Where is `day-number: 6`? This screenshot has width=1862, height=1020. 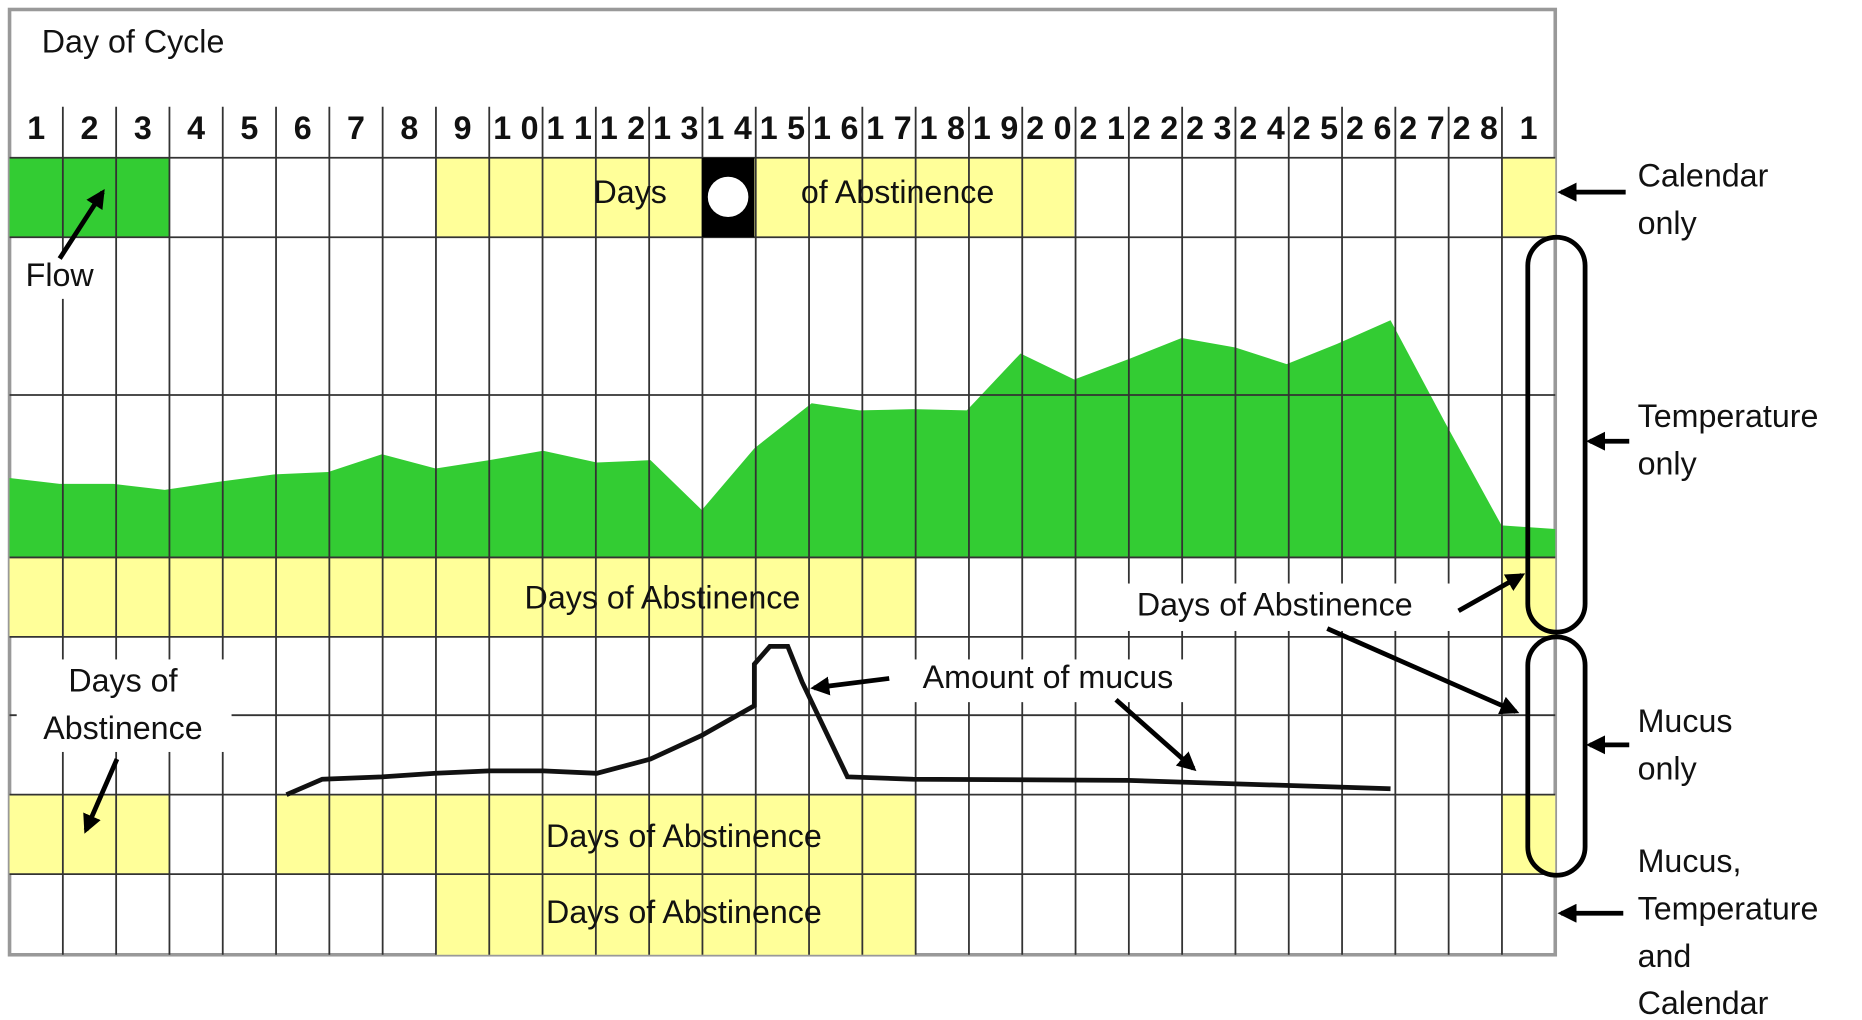 day-number: 6 is located at coordinates (303, 128).